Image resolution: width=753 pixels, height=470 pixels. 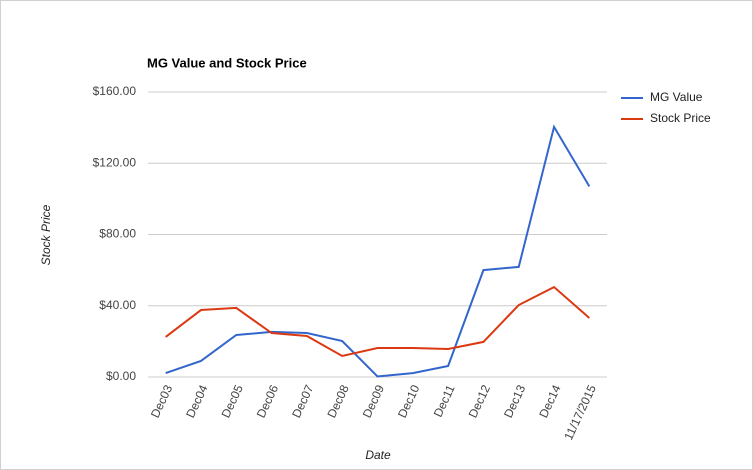 I want to click on y-axis-label: Stock Price, so click(x=46, y=234).